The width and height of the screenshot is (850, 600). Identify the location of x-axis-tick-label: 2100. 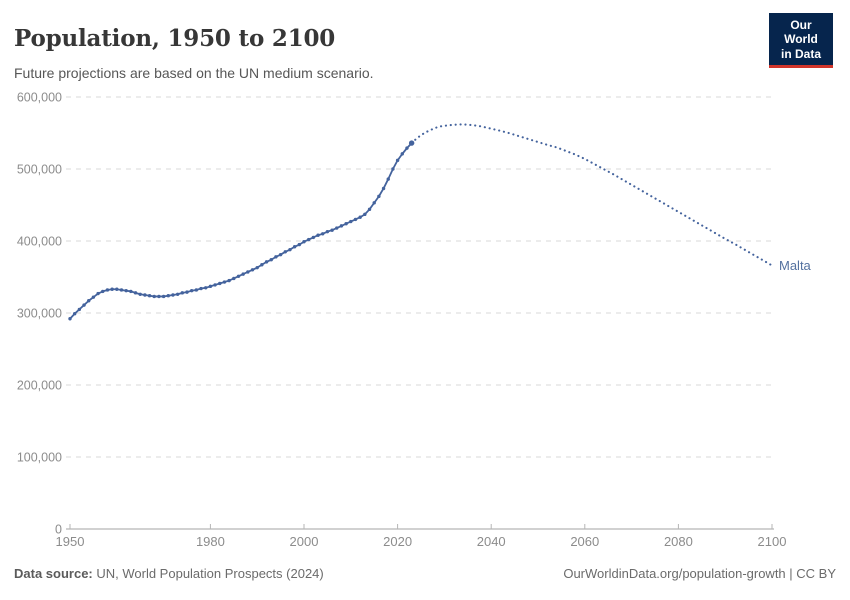
(772, 541).